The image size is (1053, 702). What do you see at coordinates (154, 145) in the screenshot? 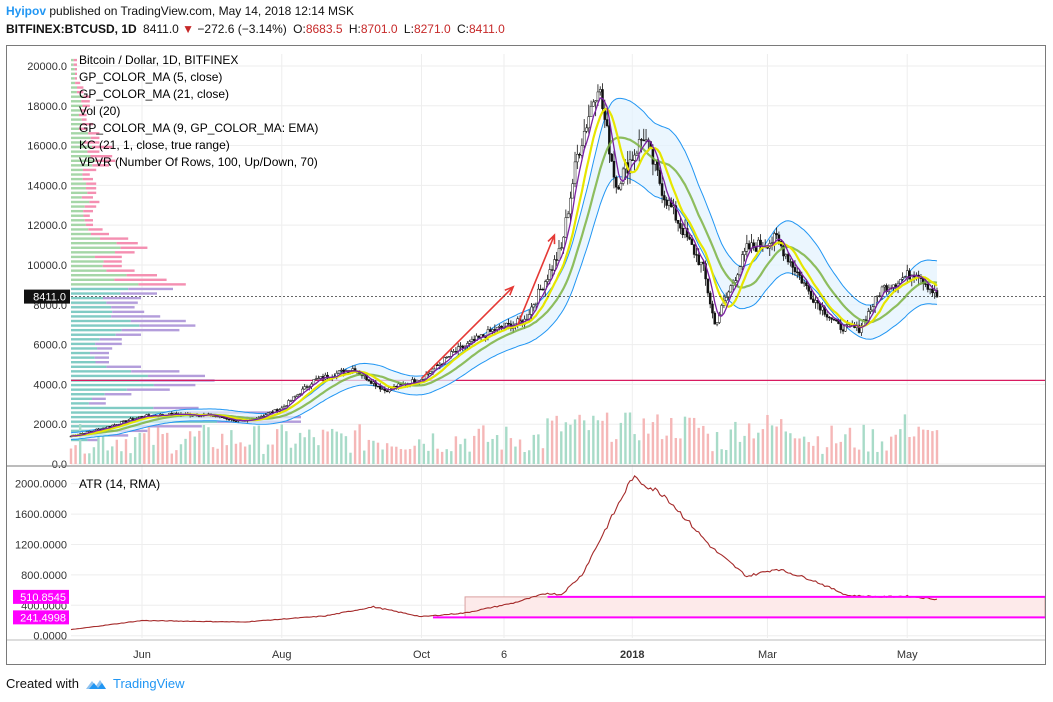
I see `legend-keltner: KC (21, 1, close, true range)` at bounding box center [154, 145].